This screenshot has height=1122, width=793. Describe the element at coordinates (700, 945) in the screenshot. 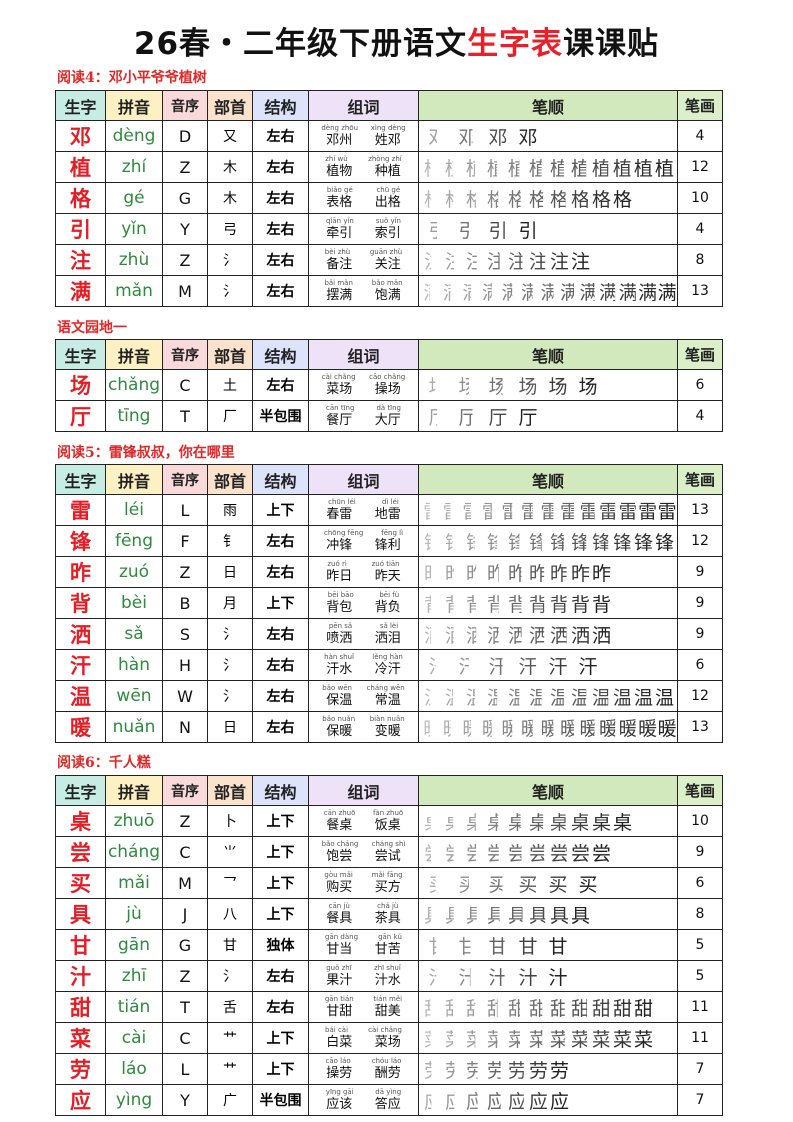

I see `stroke-count-cell: 5` at that location.